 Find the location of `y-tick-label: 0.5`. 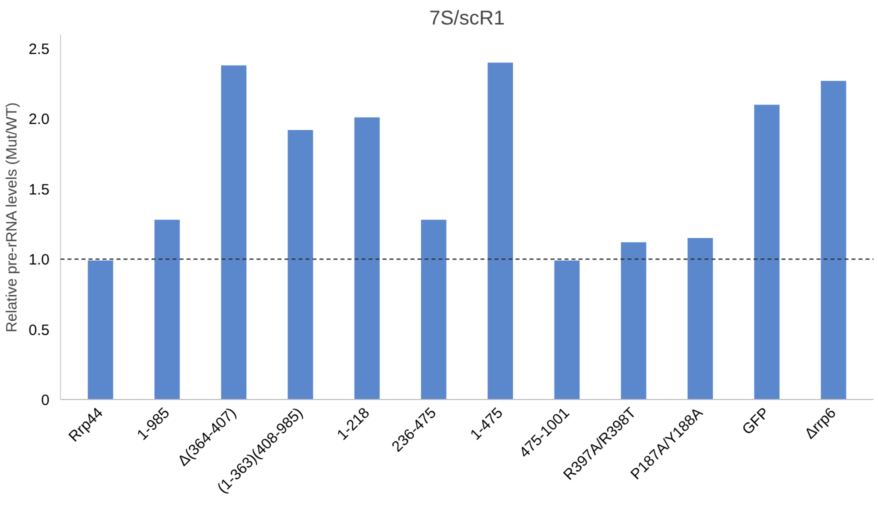

y-tick-label: 0.5 is located at coordinates (39, 330).